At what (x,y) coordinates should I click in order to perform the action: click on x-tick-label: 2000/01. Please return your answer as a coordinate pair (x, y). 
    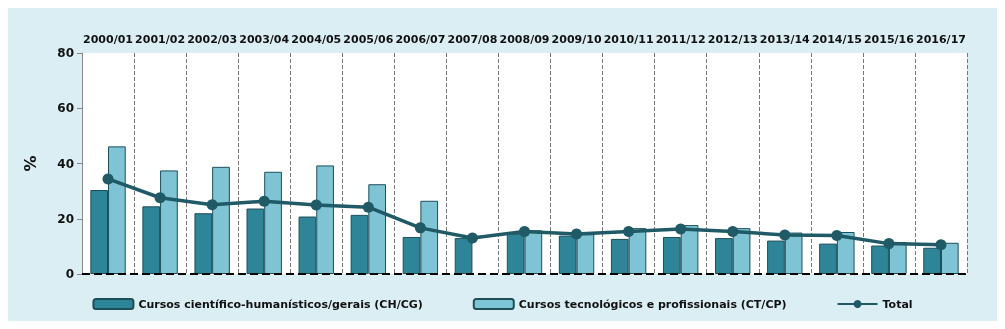
    Looking at the image, I should click on (108, 39).